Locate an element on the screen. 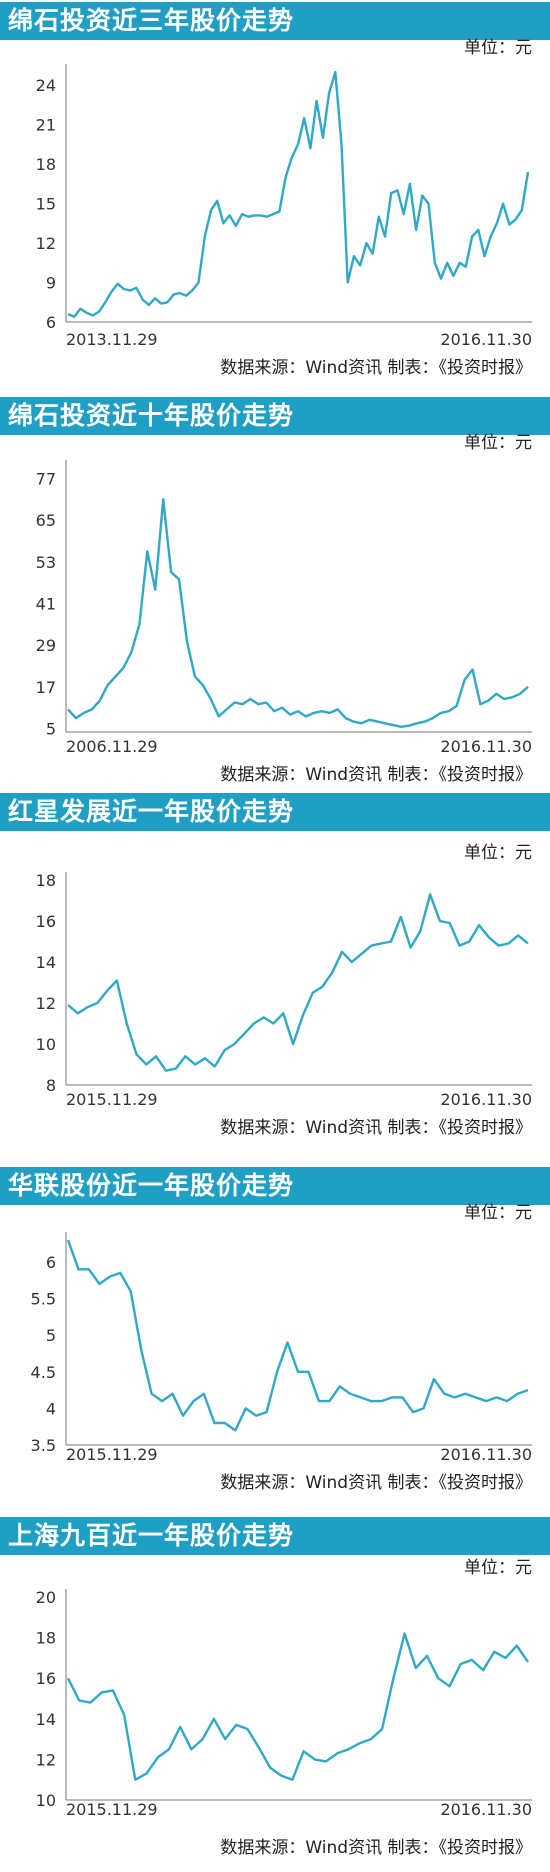 The width and height of the screenshot is (550, 1872). x-tick-label-start: 2006.11.29 is located at coordinates (112, 746).